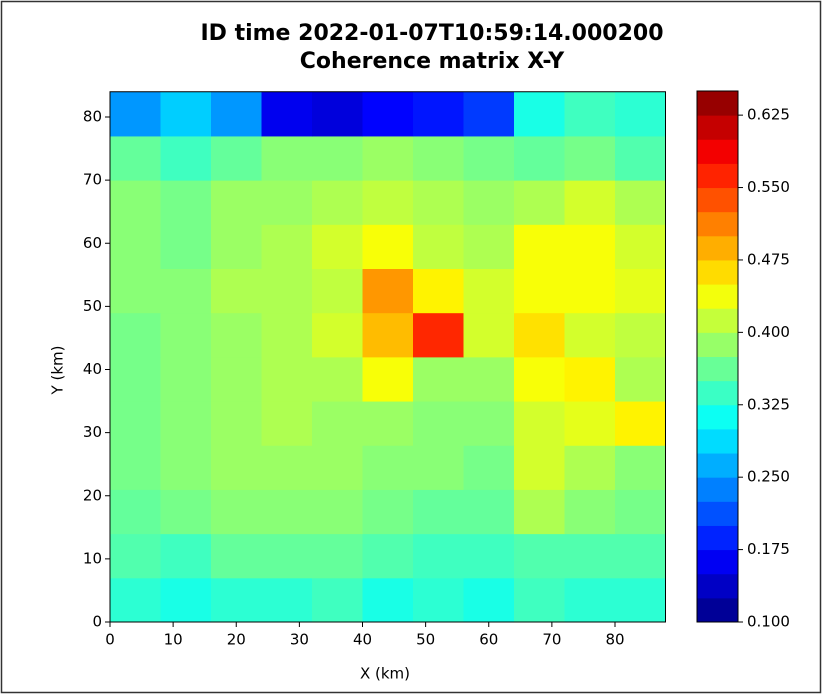 The width and height of the screenshot is (823, 699). What do you see at coordinates (92, 117) in the screenshot?
I see `y-tick-label: 80` at bounding box center [92, 117].